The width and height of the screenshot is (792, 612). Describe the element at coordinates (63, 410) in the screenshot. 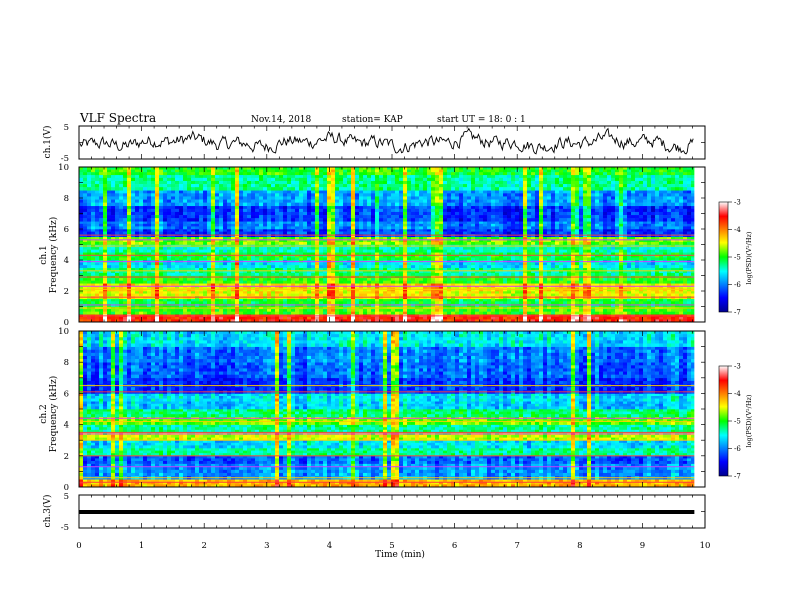

I see `ch2-frequency-tick-labels: 0 2 4 6 8 10` at that location.